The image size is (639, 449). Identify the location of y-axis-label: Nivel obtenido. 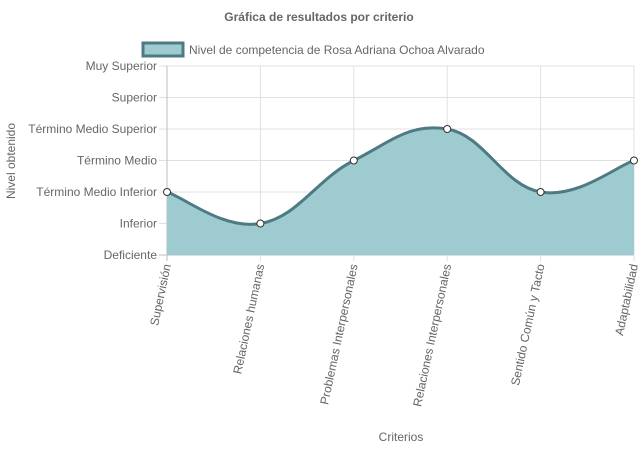
(11, 161).